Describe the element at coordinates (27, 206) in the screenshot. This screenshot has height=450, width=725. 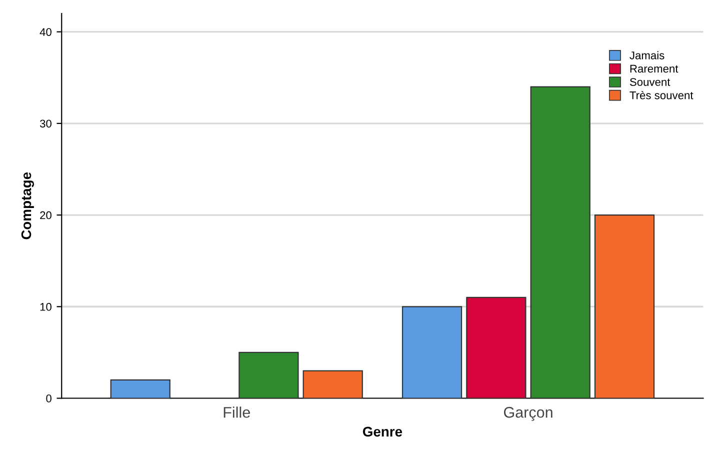
I see `y-axis-title: Comptage` at that location.